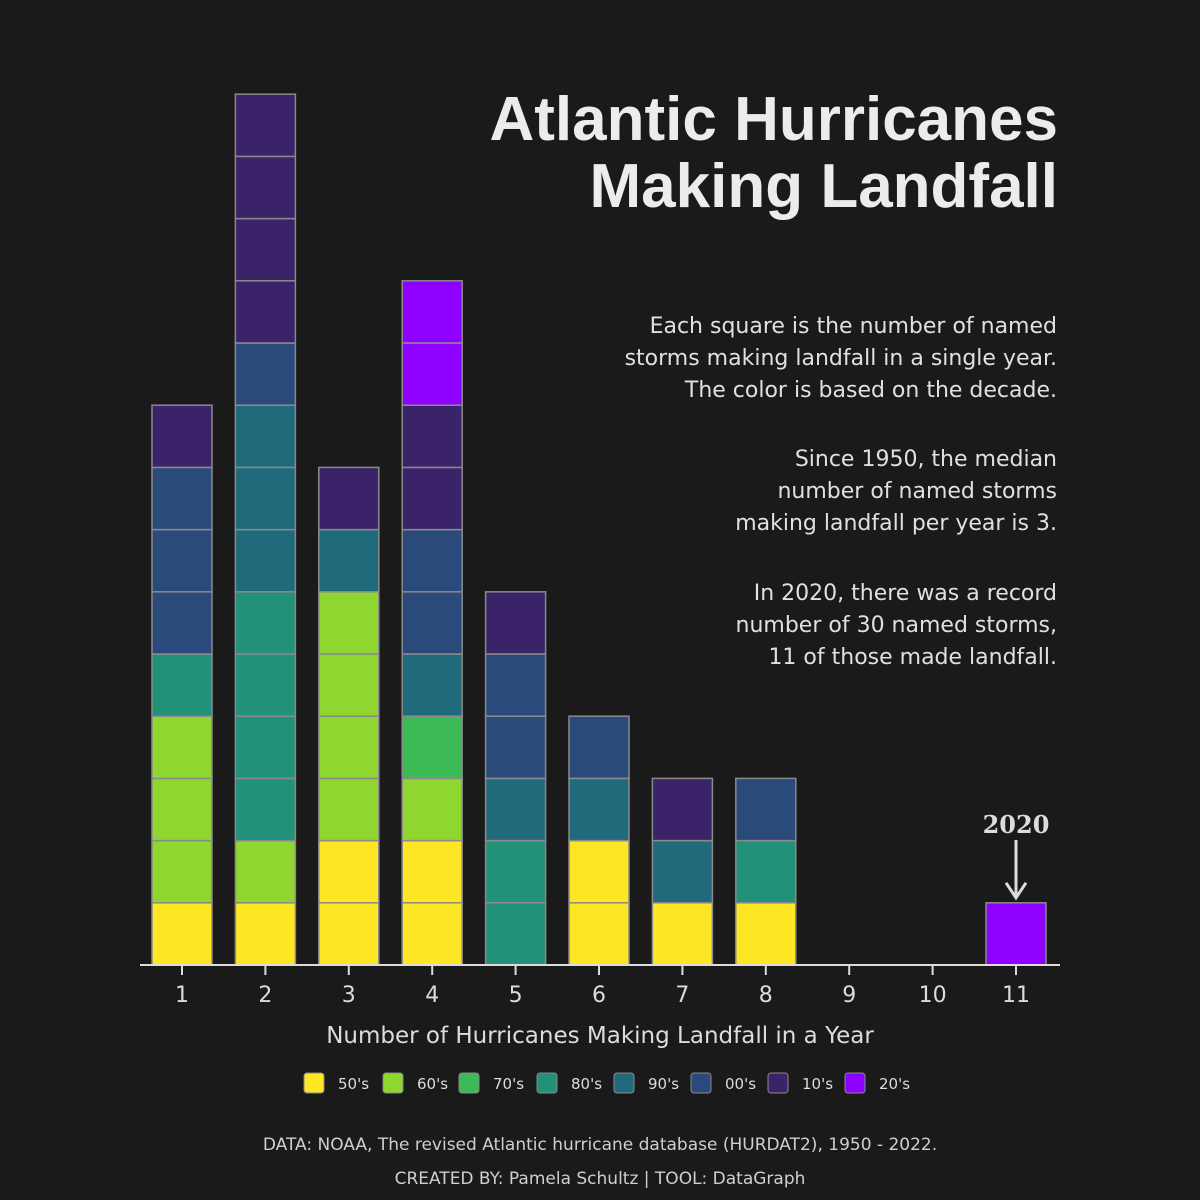 The width and height of the screenshot is (1200, 1200). I want to click on x-tick-label-4: 4, so click(432, 995).